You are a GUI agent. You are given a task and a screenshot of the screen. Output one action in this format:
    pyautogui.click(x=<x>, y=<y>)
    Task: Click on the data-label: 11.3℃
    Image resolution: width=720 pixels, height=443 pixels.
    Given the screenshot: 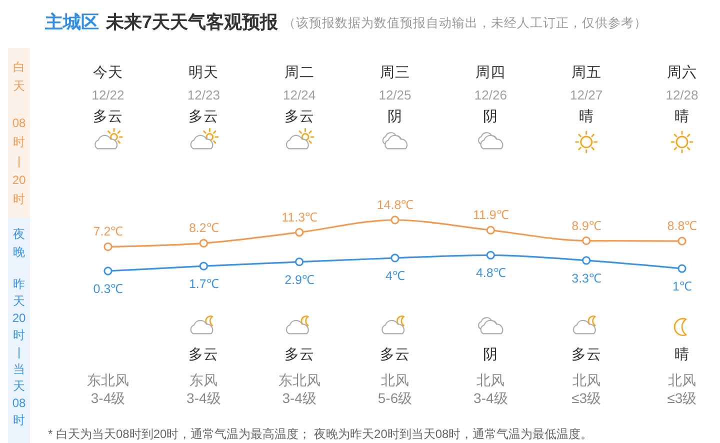 What is the action you would take?
    pyautogui.click(x=300, y=217)
    